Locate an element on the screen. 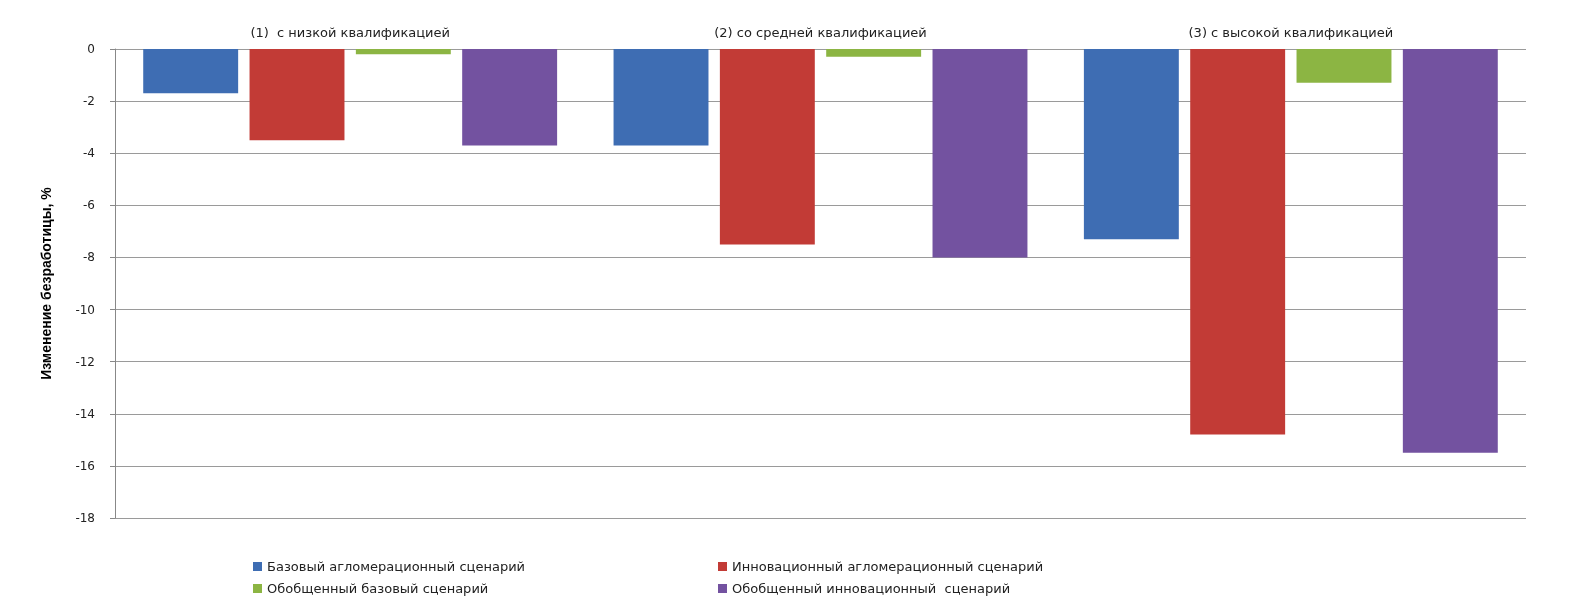 This screenshot has width=1596, height=602. legend-label: Обобщенный инновационный сценарий is located at coordinates (871, 588).